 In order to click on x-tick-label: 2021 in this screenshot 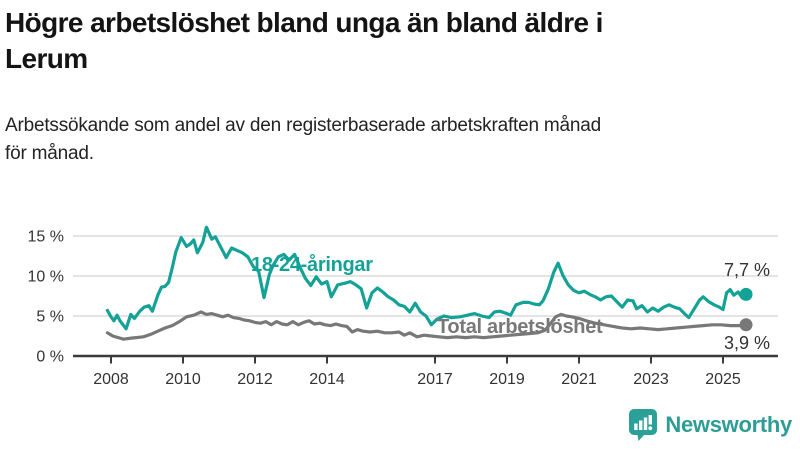, I will do `click(579, 379)`.